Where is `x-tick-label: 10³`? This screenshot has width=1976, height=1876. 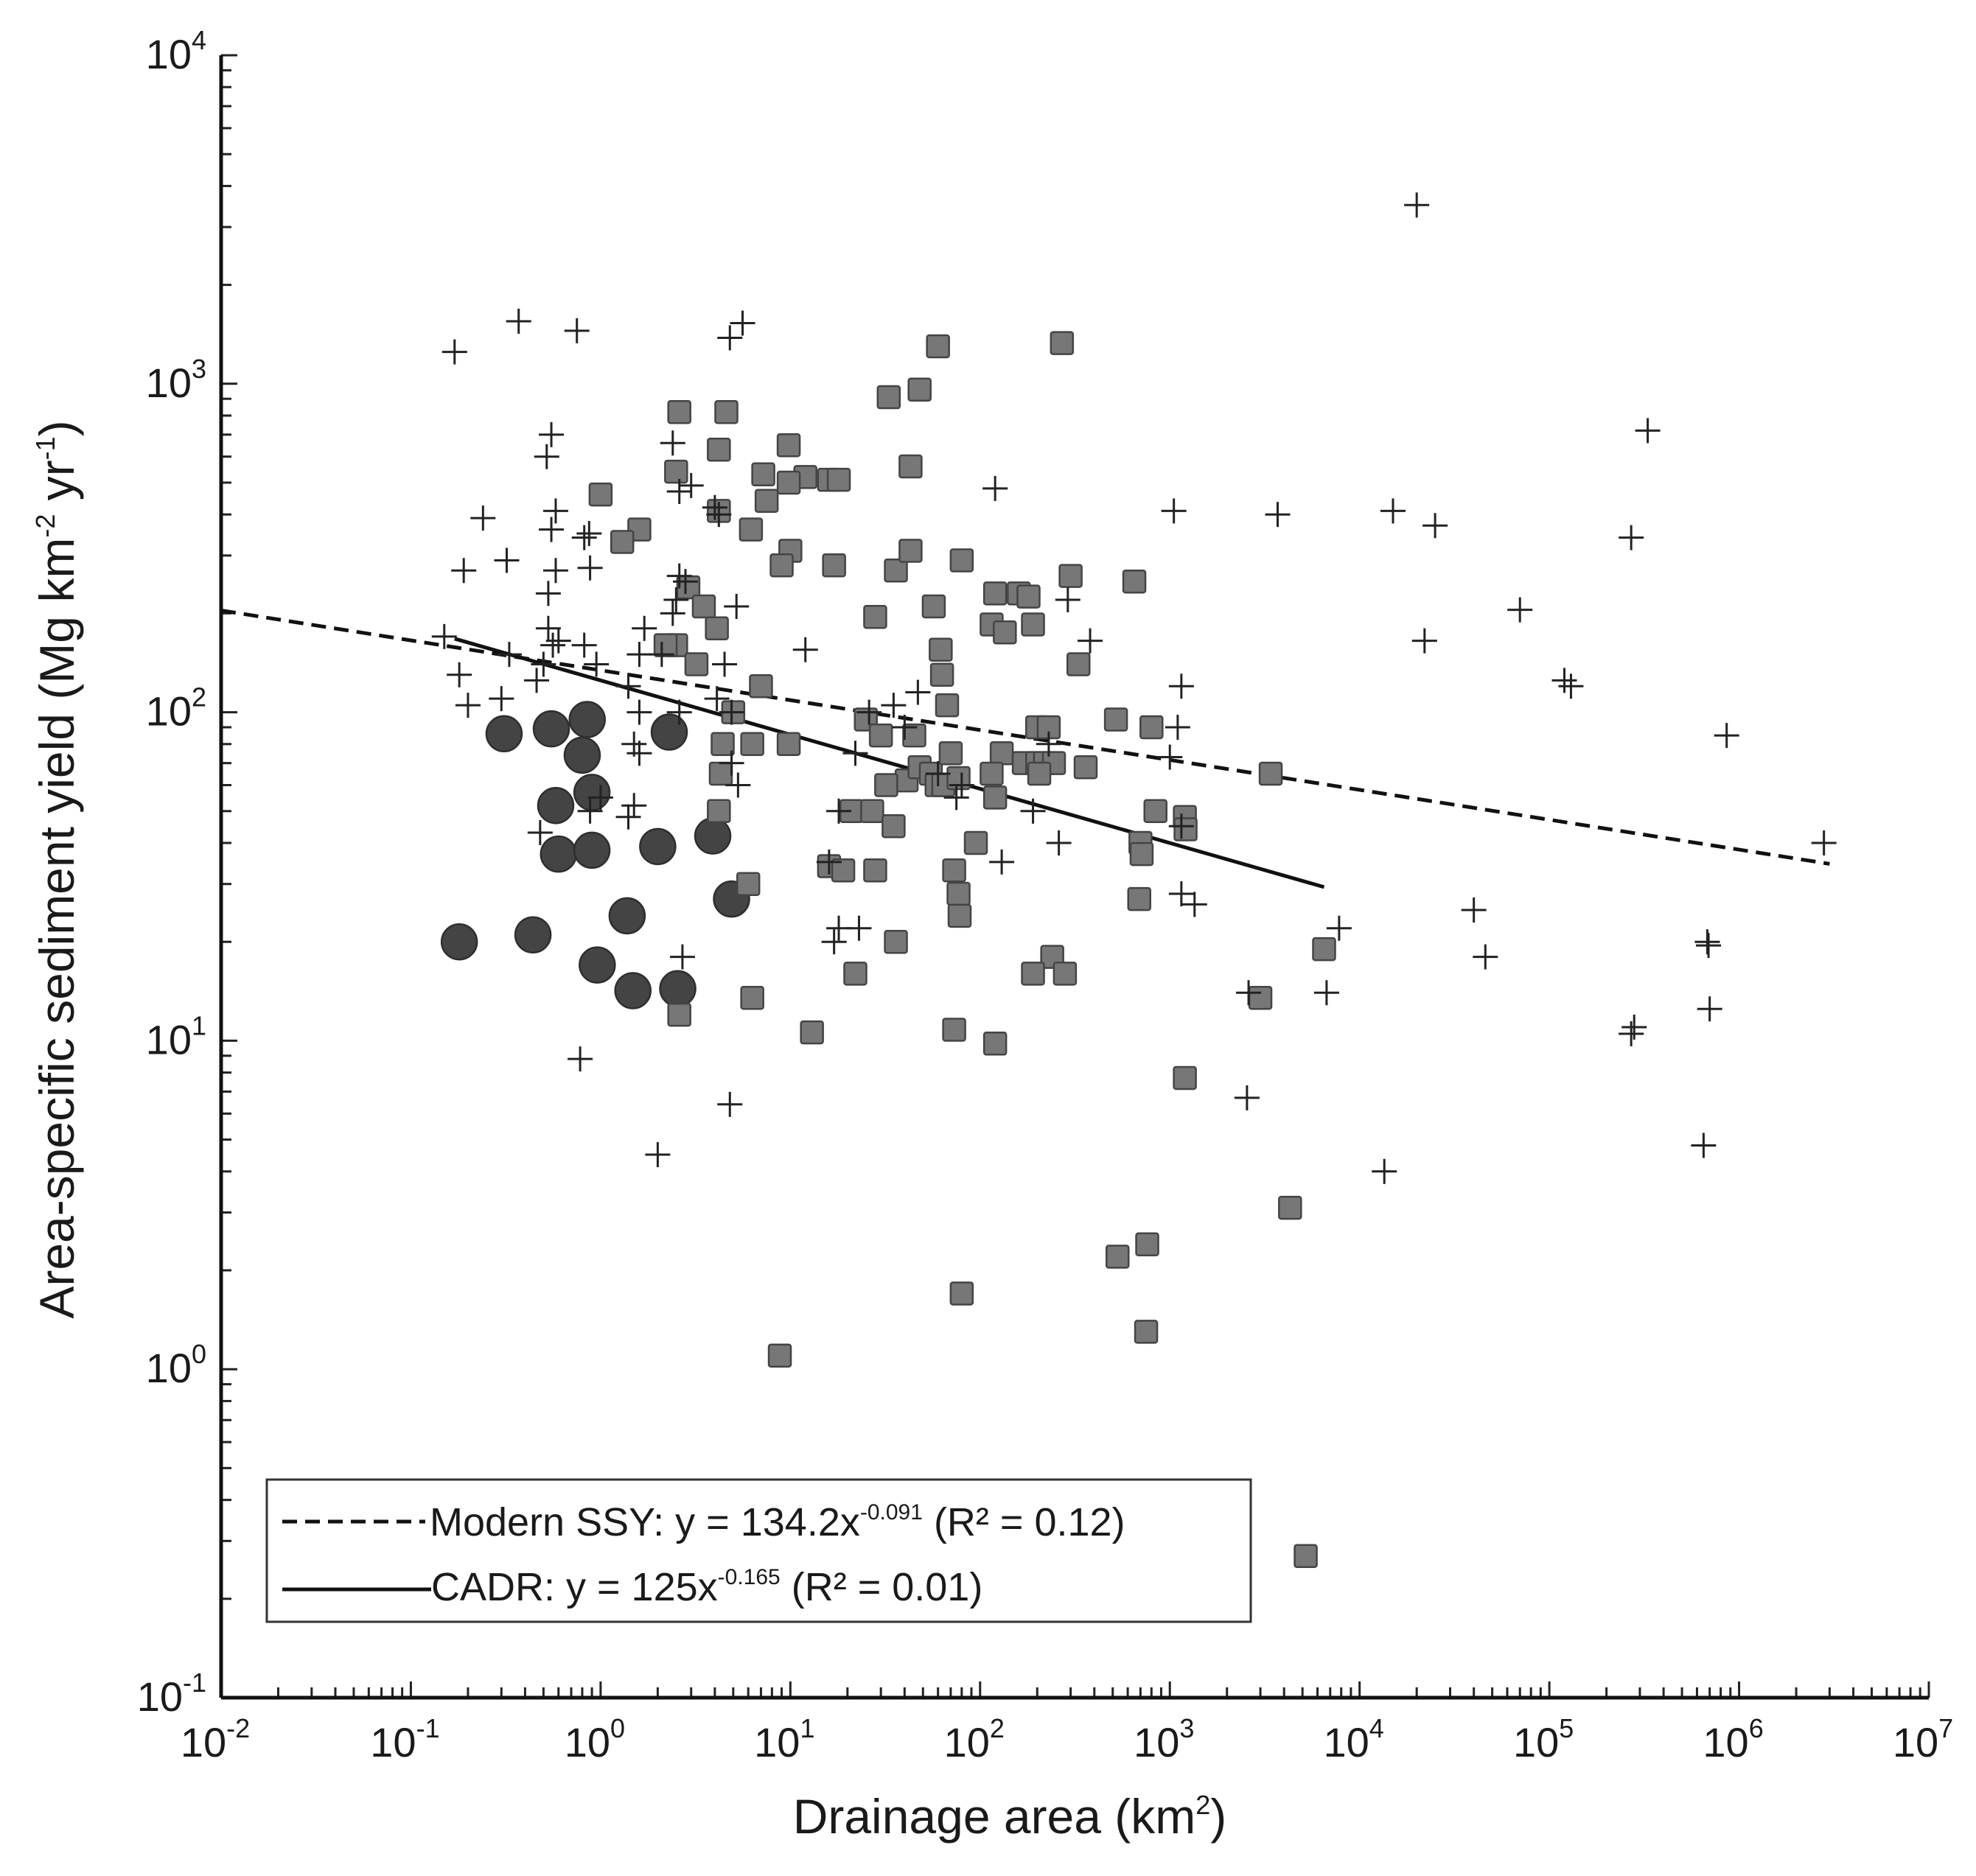
x-tick-label: 10³ is located at coordinates (1164, 1739).